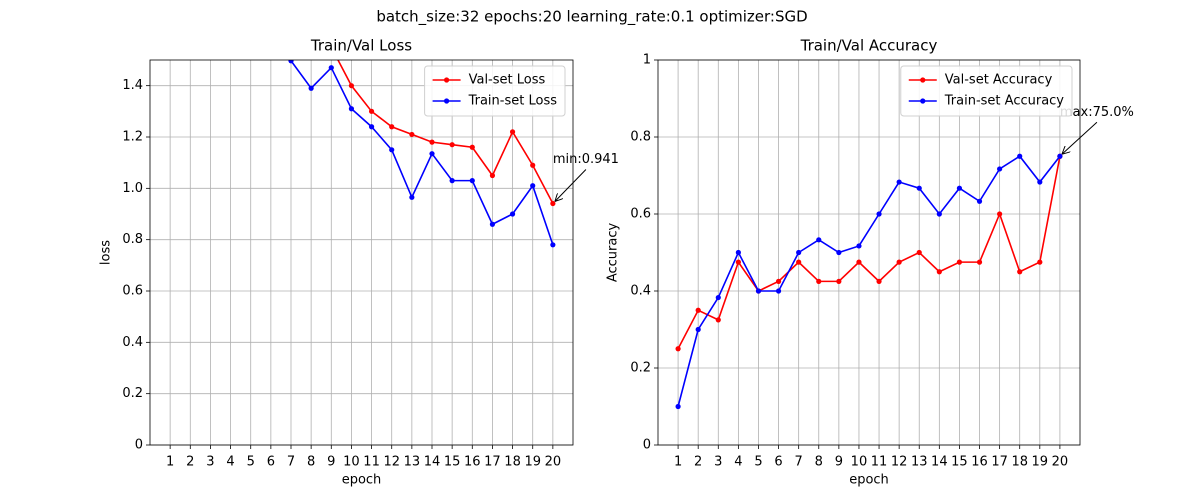  Describe the element at coordinates (507, 80) in the screenshot. I see `legend-label: Val-set Loss` at that location.